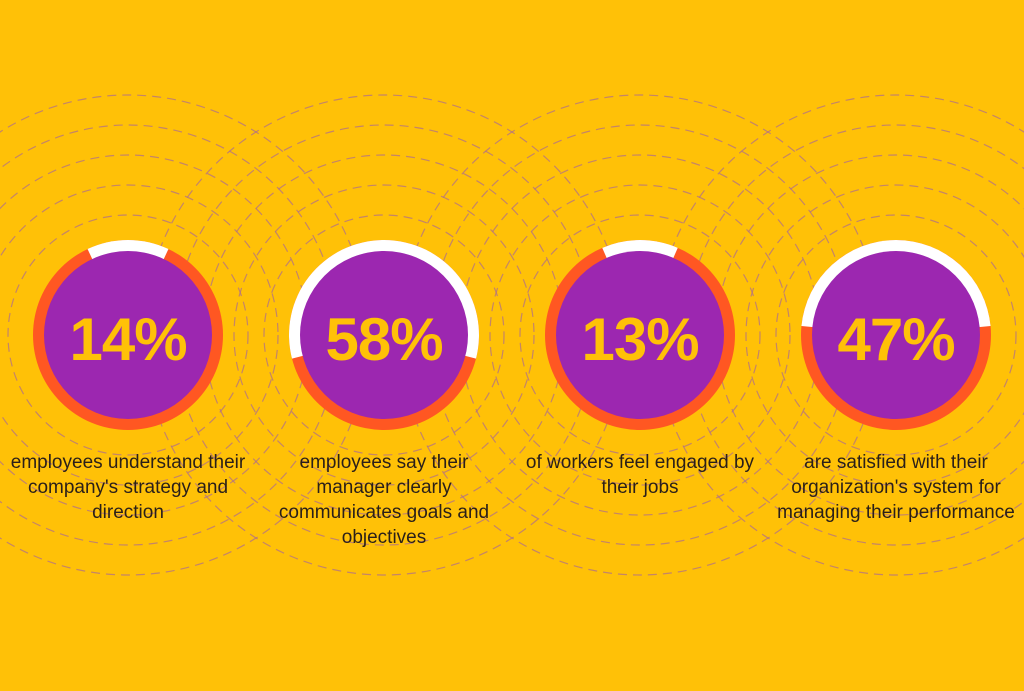 The image size is (1024, 691). Describe the element at coordinates (128, 339) in the screenshot. I see `stat-value-1: 14%` at that location.